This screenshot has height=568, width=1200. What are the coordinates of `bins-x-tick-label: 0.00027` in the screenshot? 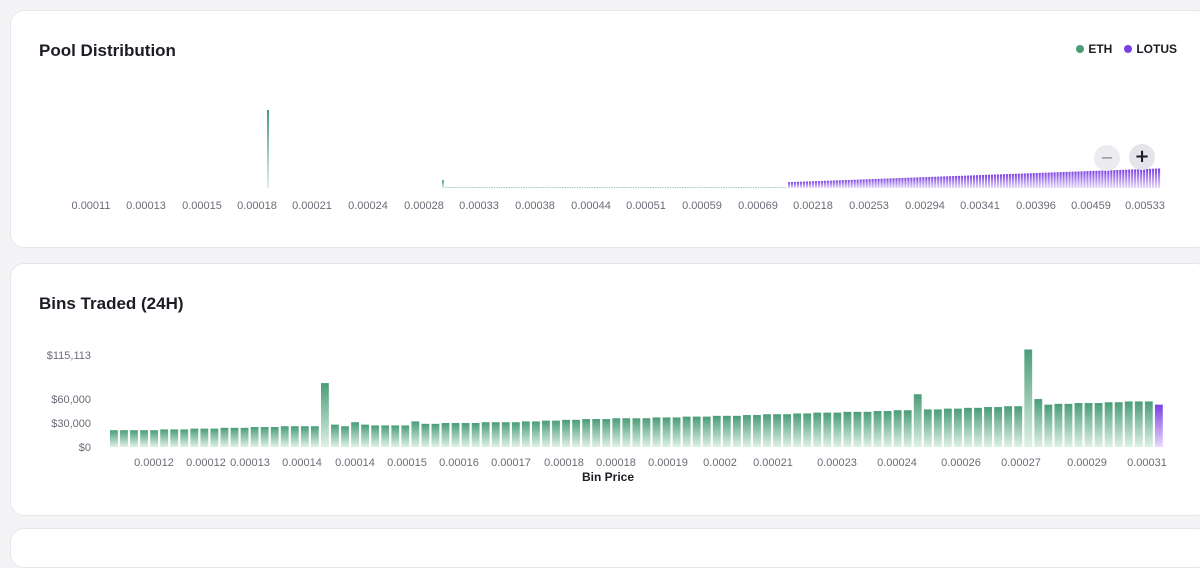 It's located at (1021, 463).